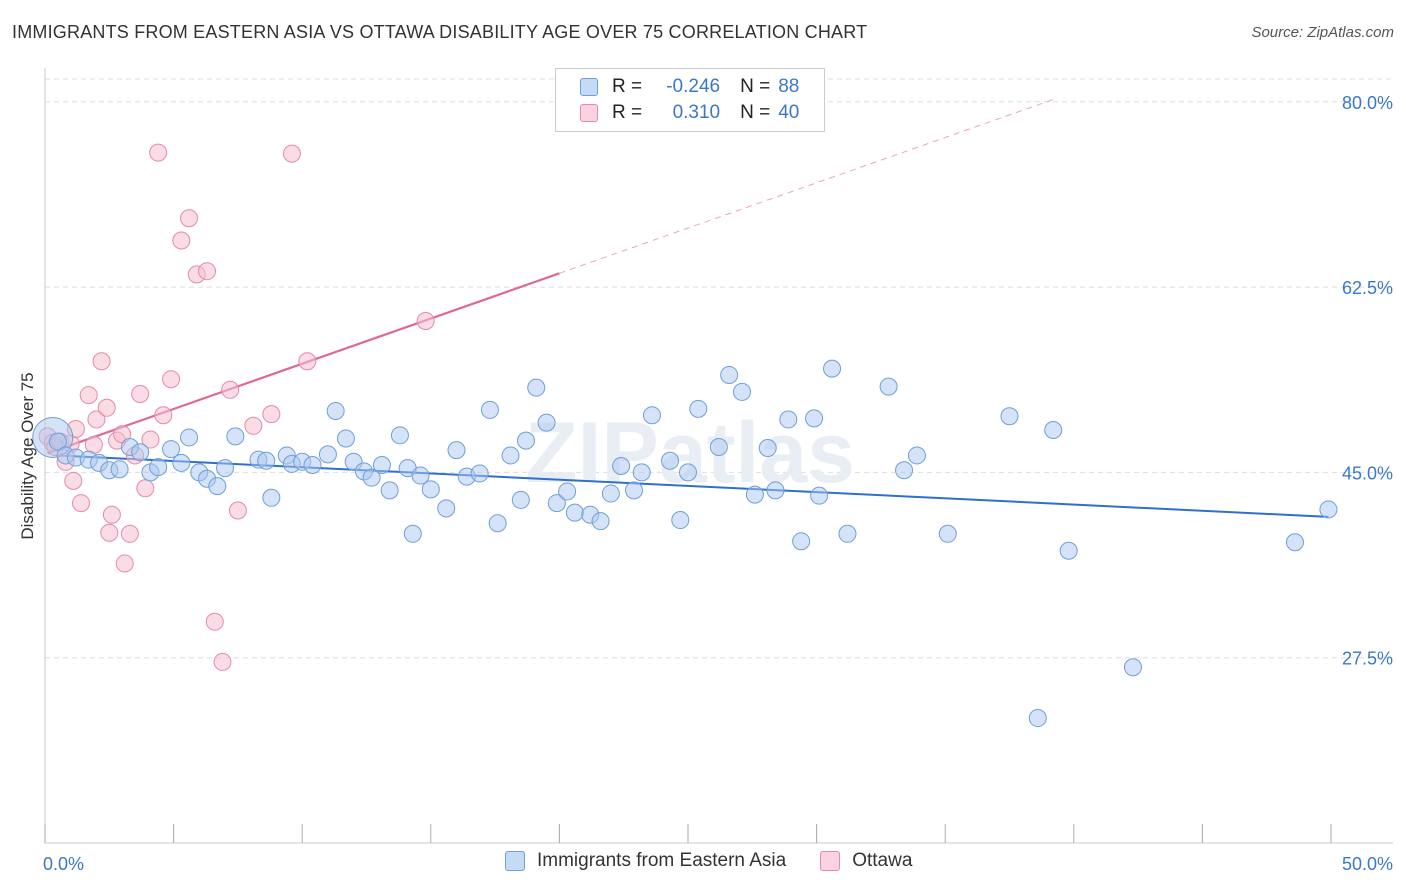  Describe the element at coordinates (789, 112) in the screenshot. I see `legend-n-value: 40` at that location.